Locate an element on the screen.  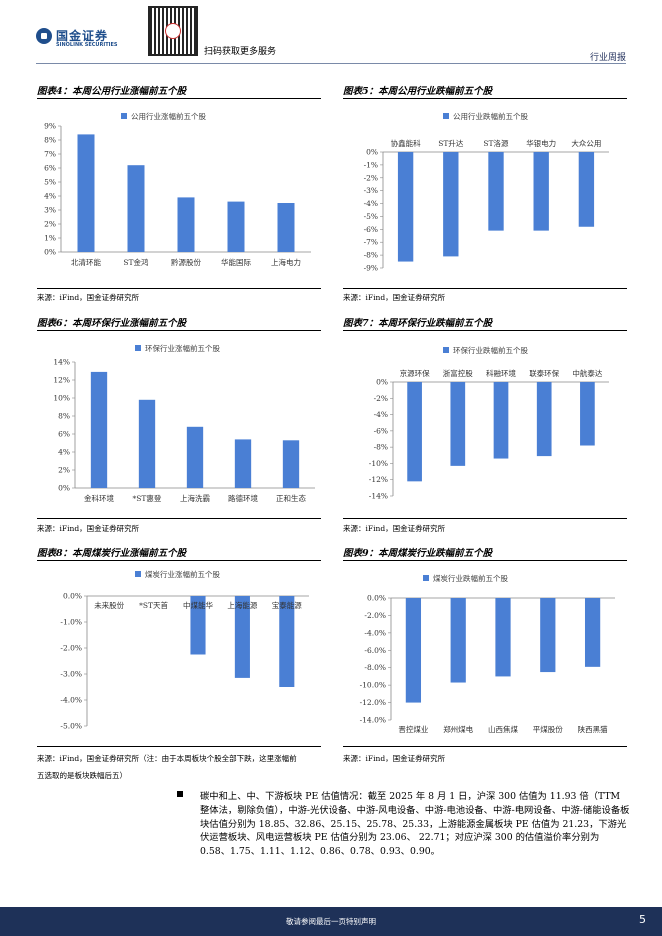
legend-label: 煤炭行业涨幅前五个股 is located at coordinates (182, 574).